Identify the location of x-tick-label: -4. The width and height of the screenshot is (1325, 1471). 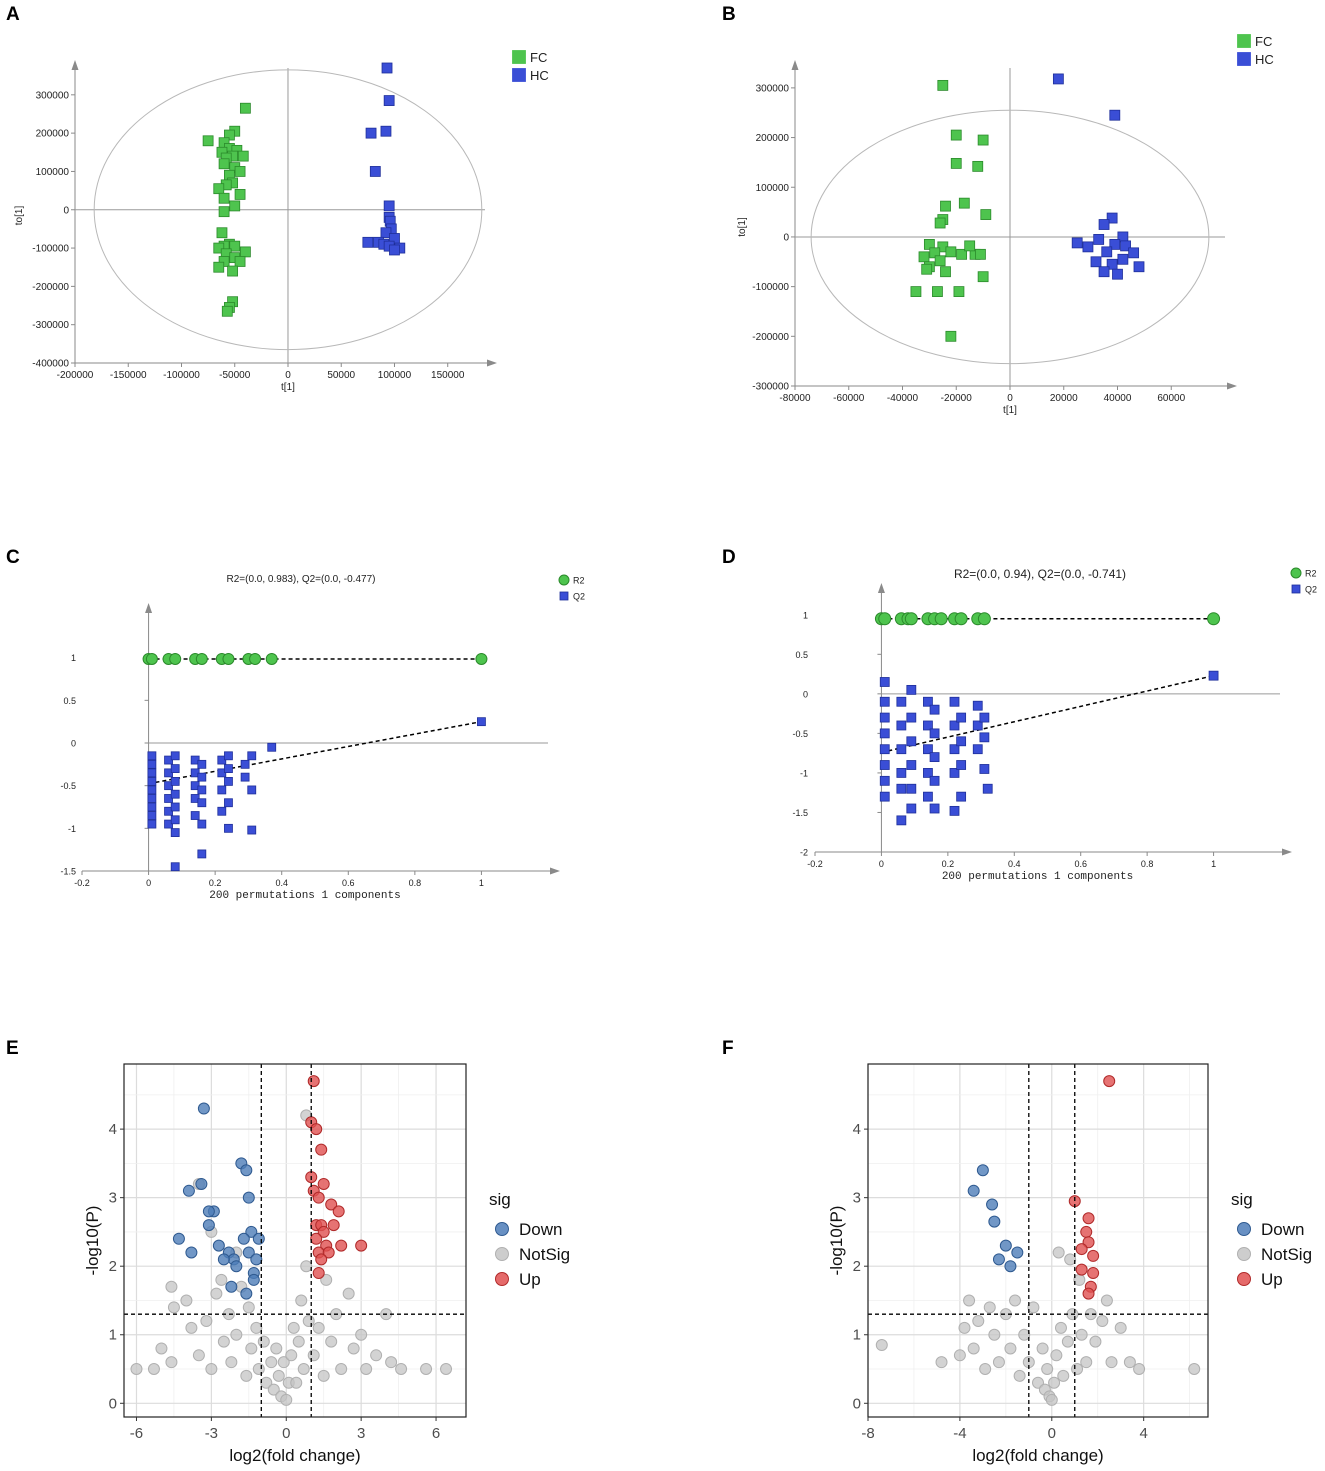
(959, 1433).